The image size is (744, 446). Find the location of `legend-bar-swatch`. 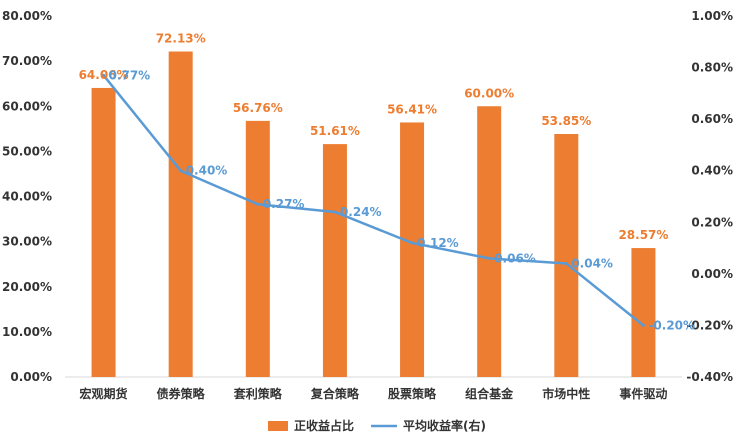

legend-bar-swatch is located at coordinates (278, 426).